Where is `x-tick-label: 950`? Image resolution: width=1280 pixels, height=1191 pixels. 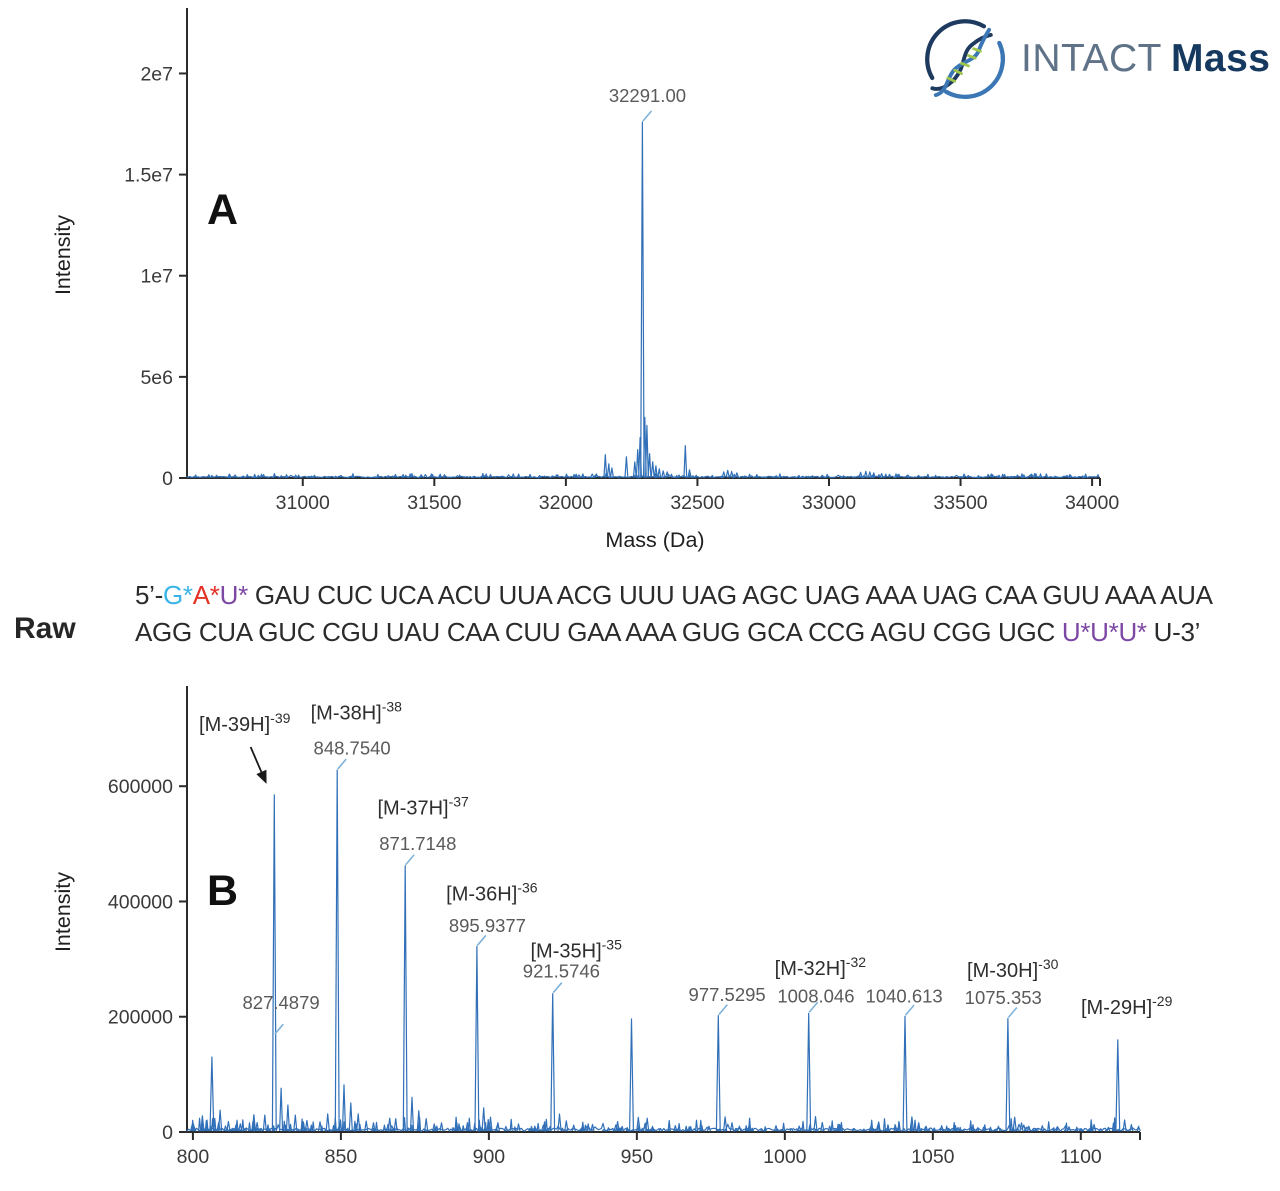 x-tick-label: 950 is located at coordinates (637, 1157).